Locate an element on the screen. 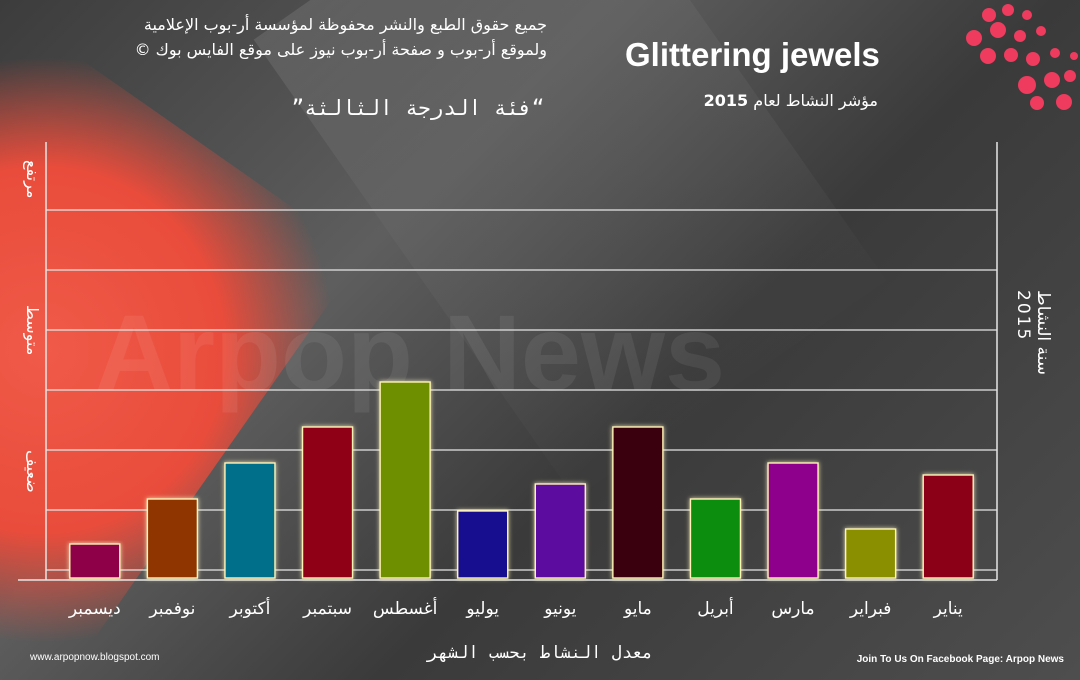 The width and height of the screenshot is (1080, 680). x-tick-label: مارس is located at coordinates (792, 609).